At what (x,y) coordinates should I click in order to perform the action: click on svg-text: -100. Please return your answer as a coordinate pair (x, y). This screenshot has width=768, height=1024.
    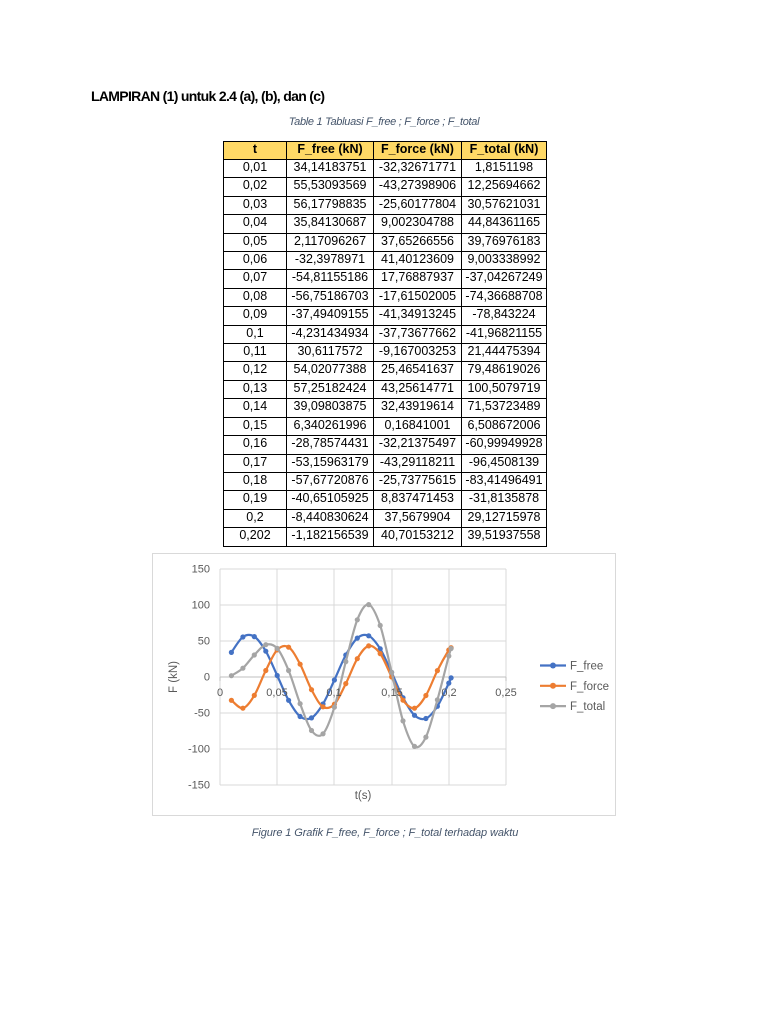
    Looking at the image, I should click on (199, 750).